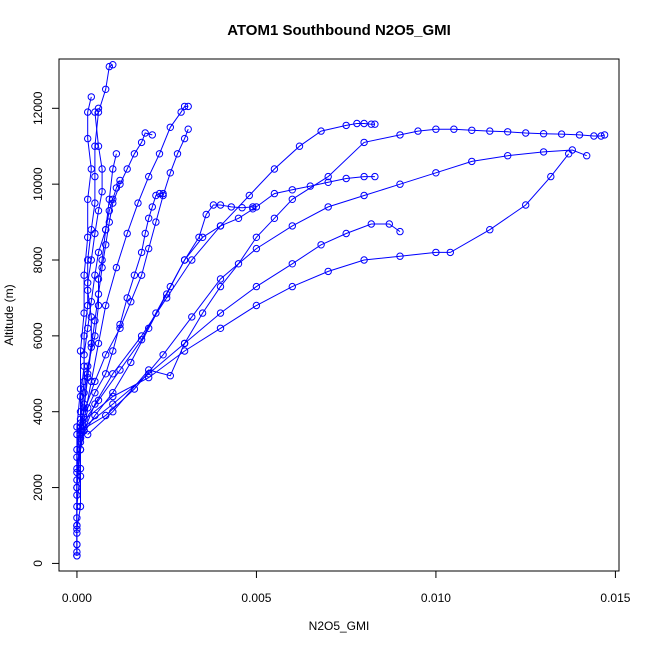 This screenshot has height=650, width=650. What do you see at coordinates (346, 588) in the screenshot?
I see `x-axis: 0.000 0.005 0.010 0.015` at bounding box center [346, 588].